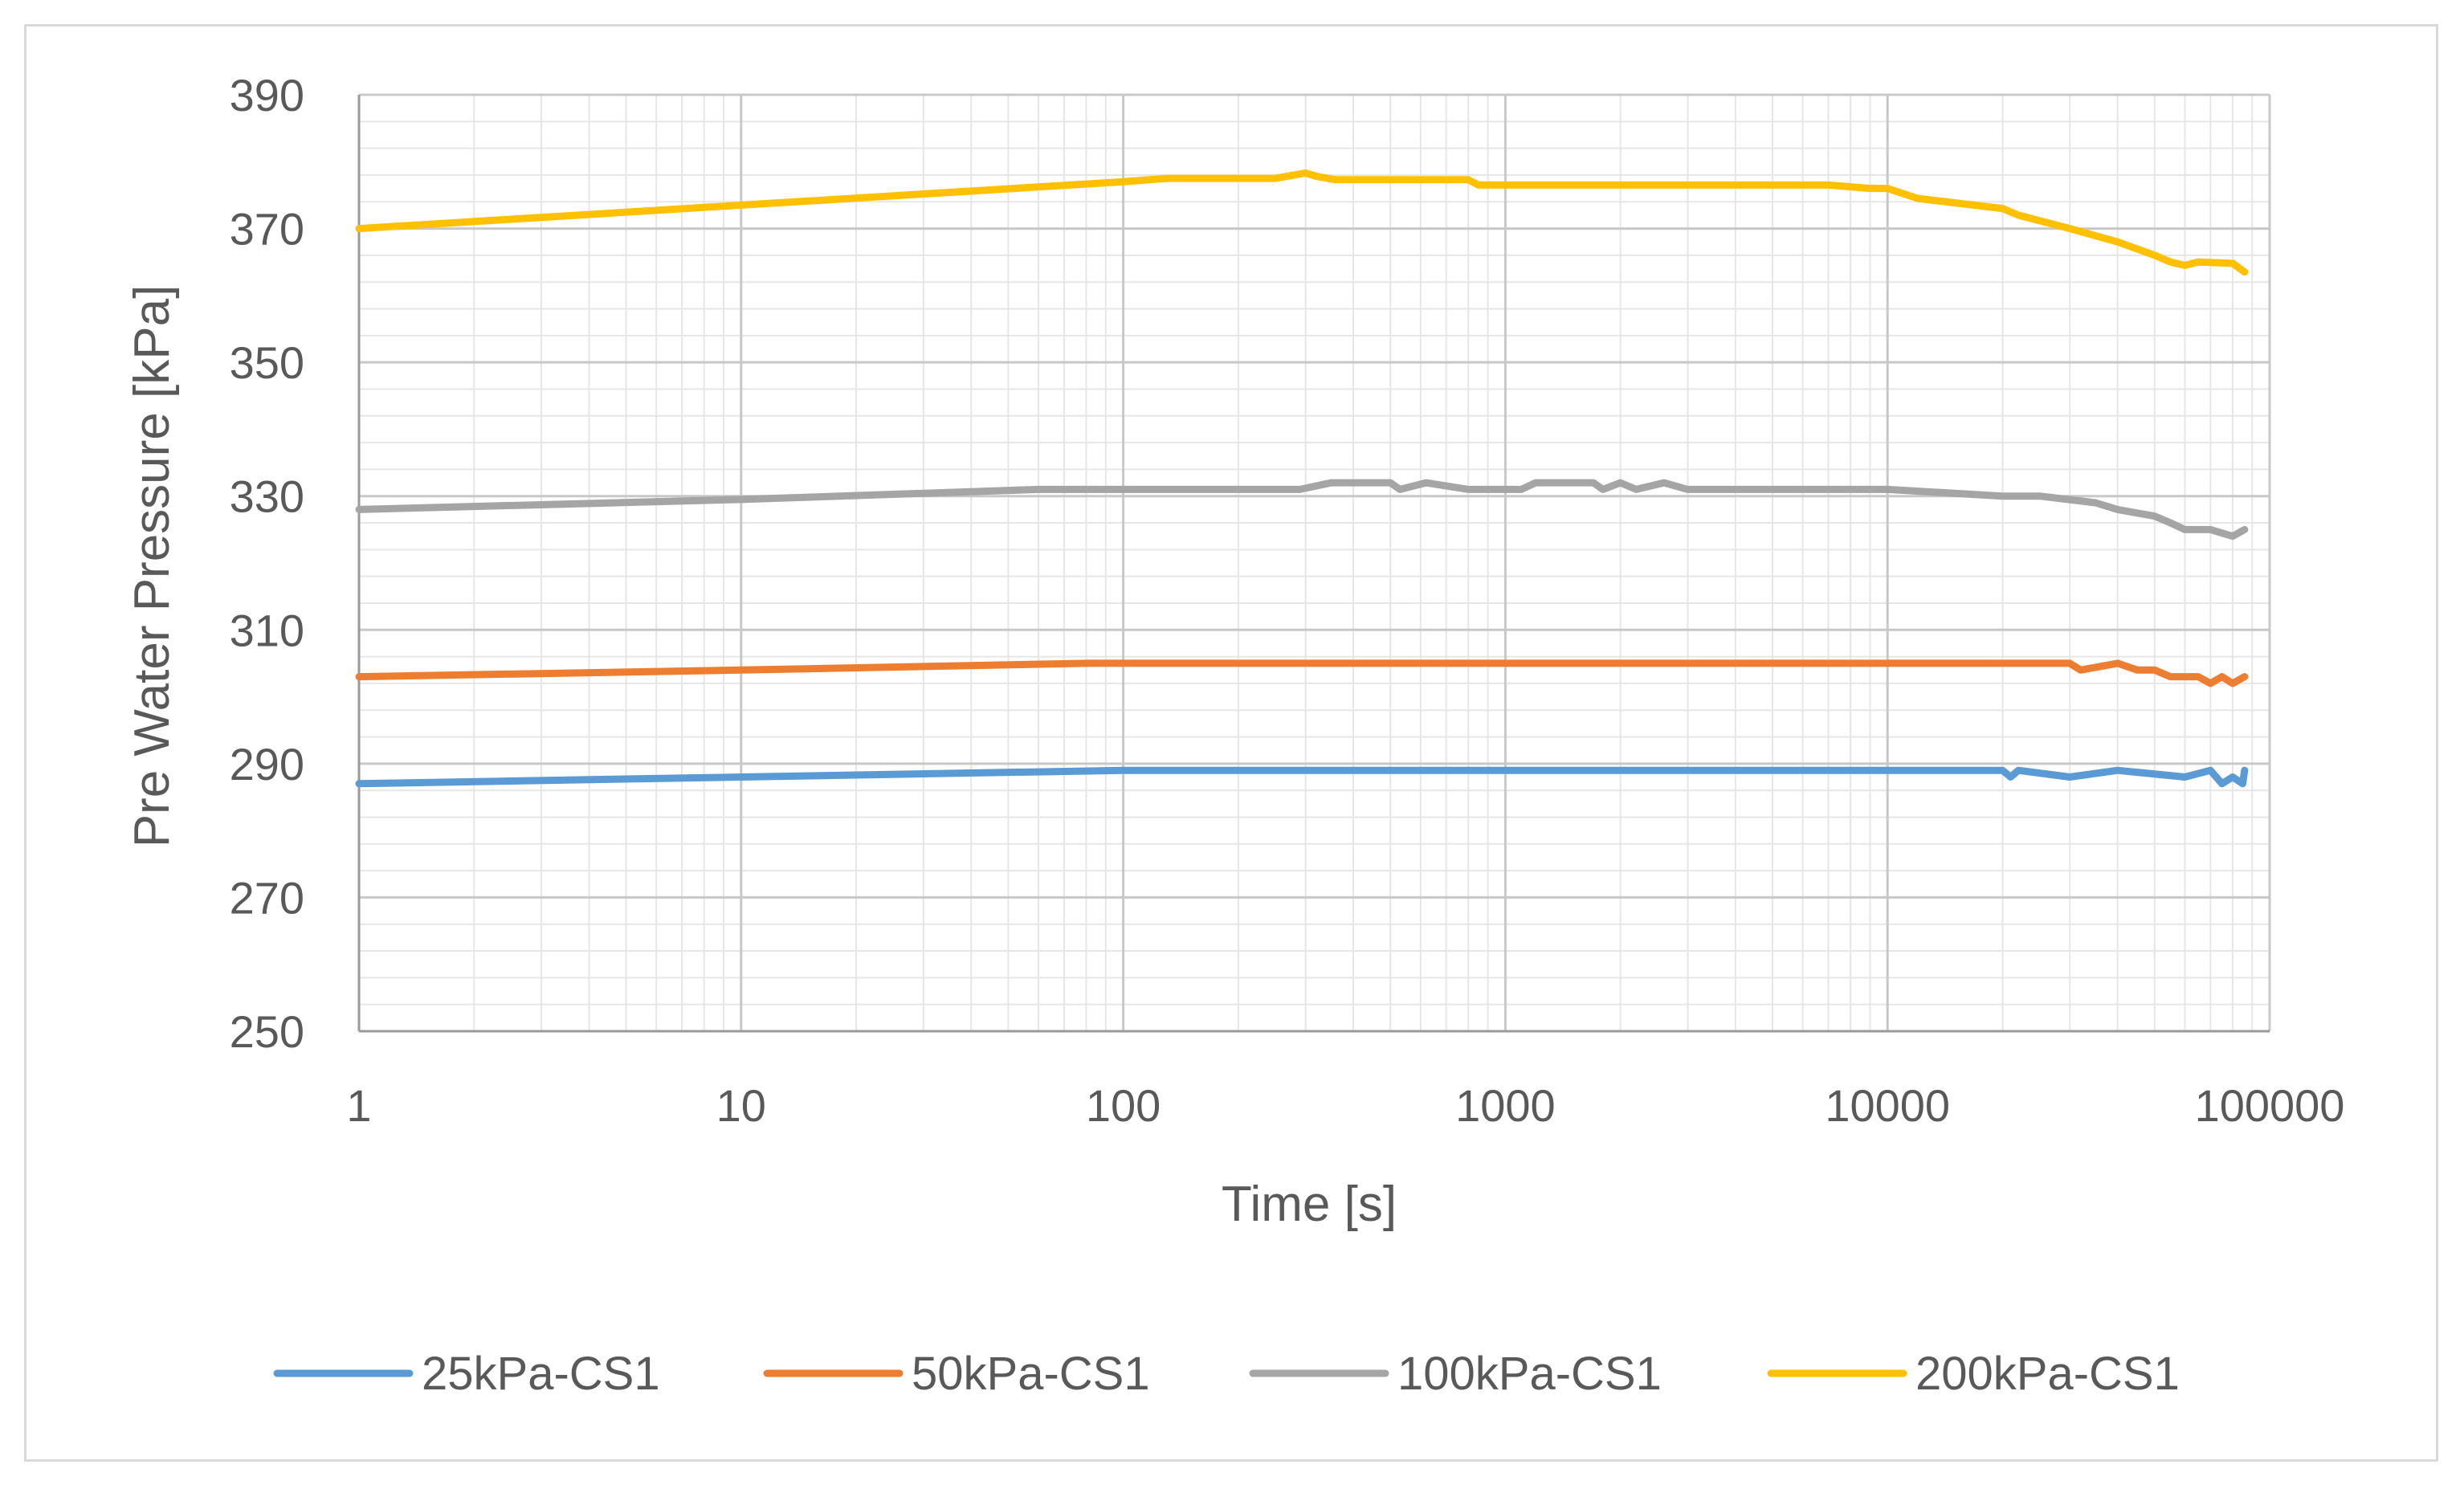 The width and height of the screenshot is (2464, 1489). What do you see at coordinates (267, 764) in the screenshot?
I see `y-tick-label: 290` at bounding box center [267, 764].